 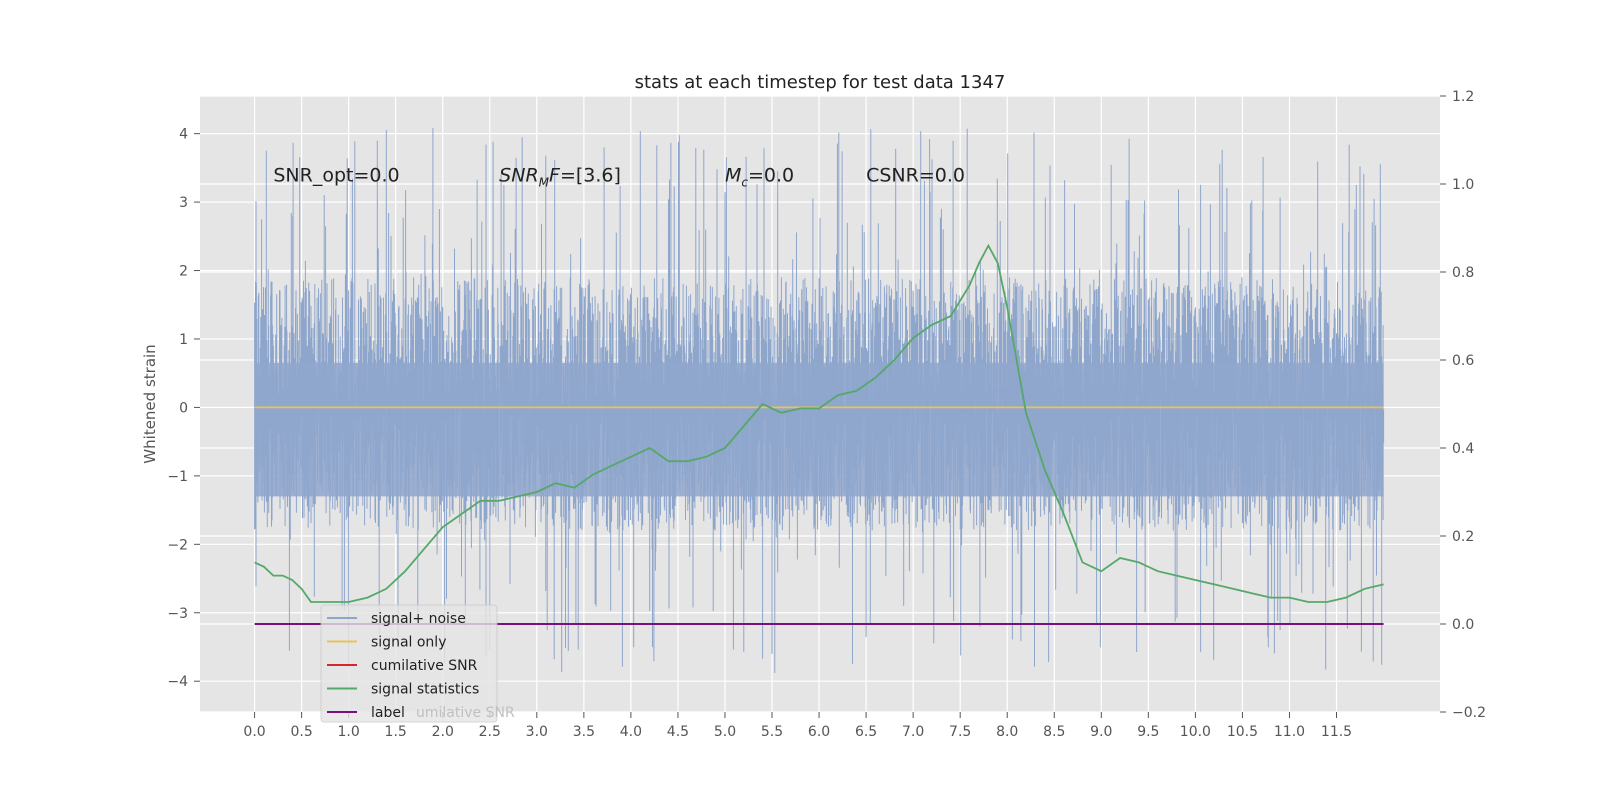 I want to click on y-axis-ticks: 4 3 2 1 0 −1 −2 −3 −4, so click(x=183, y=408).